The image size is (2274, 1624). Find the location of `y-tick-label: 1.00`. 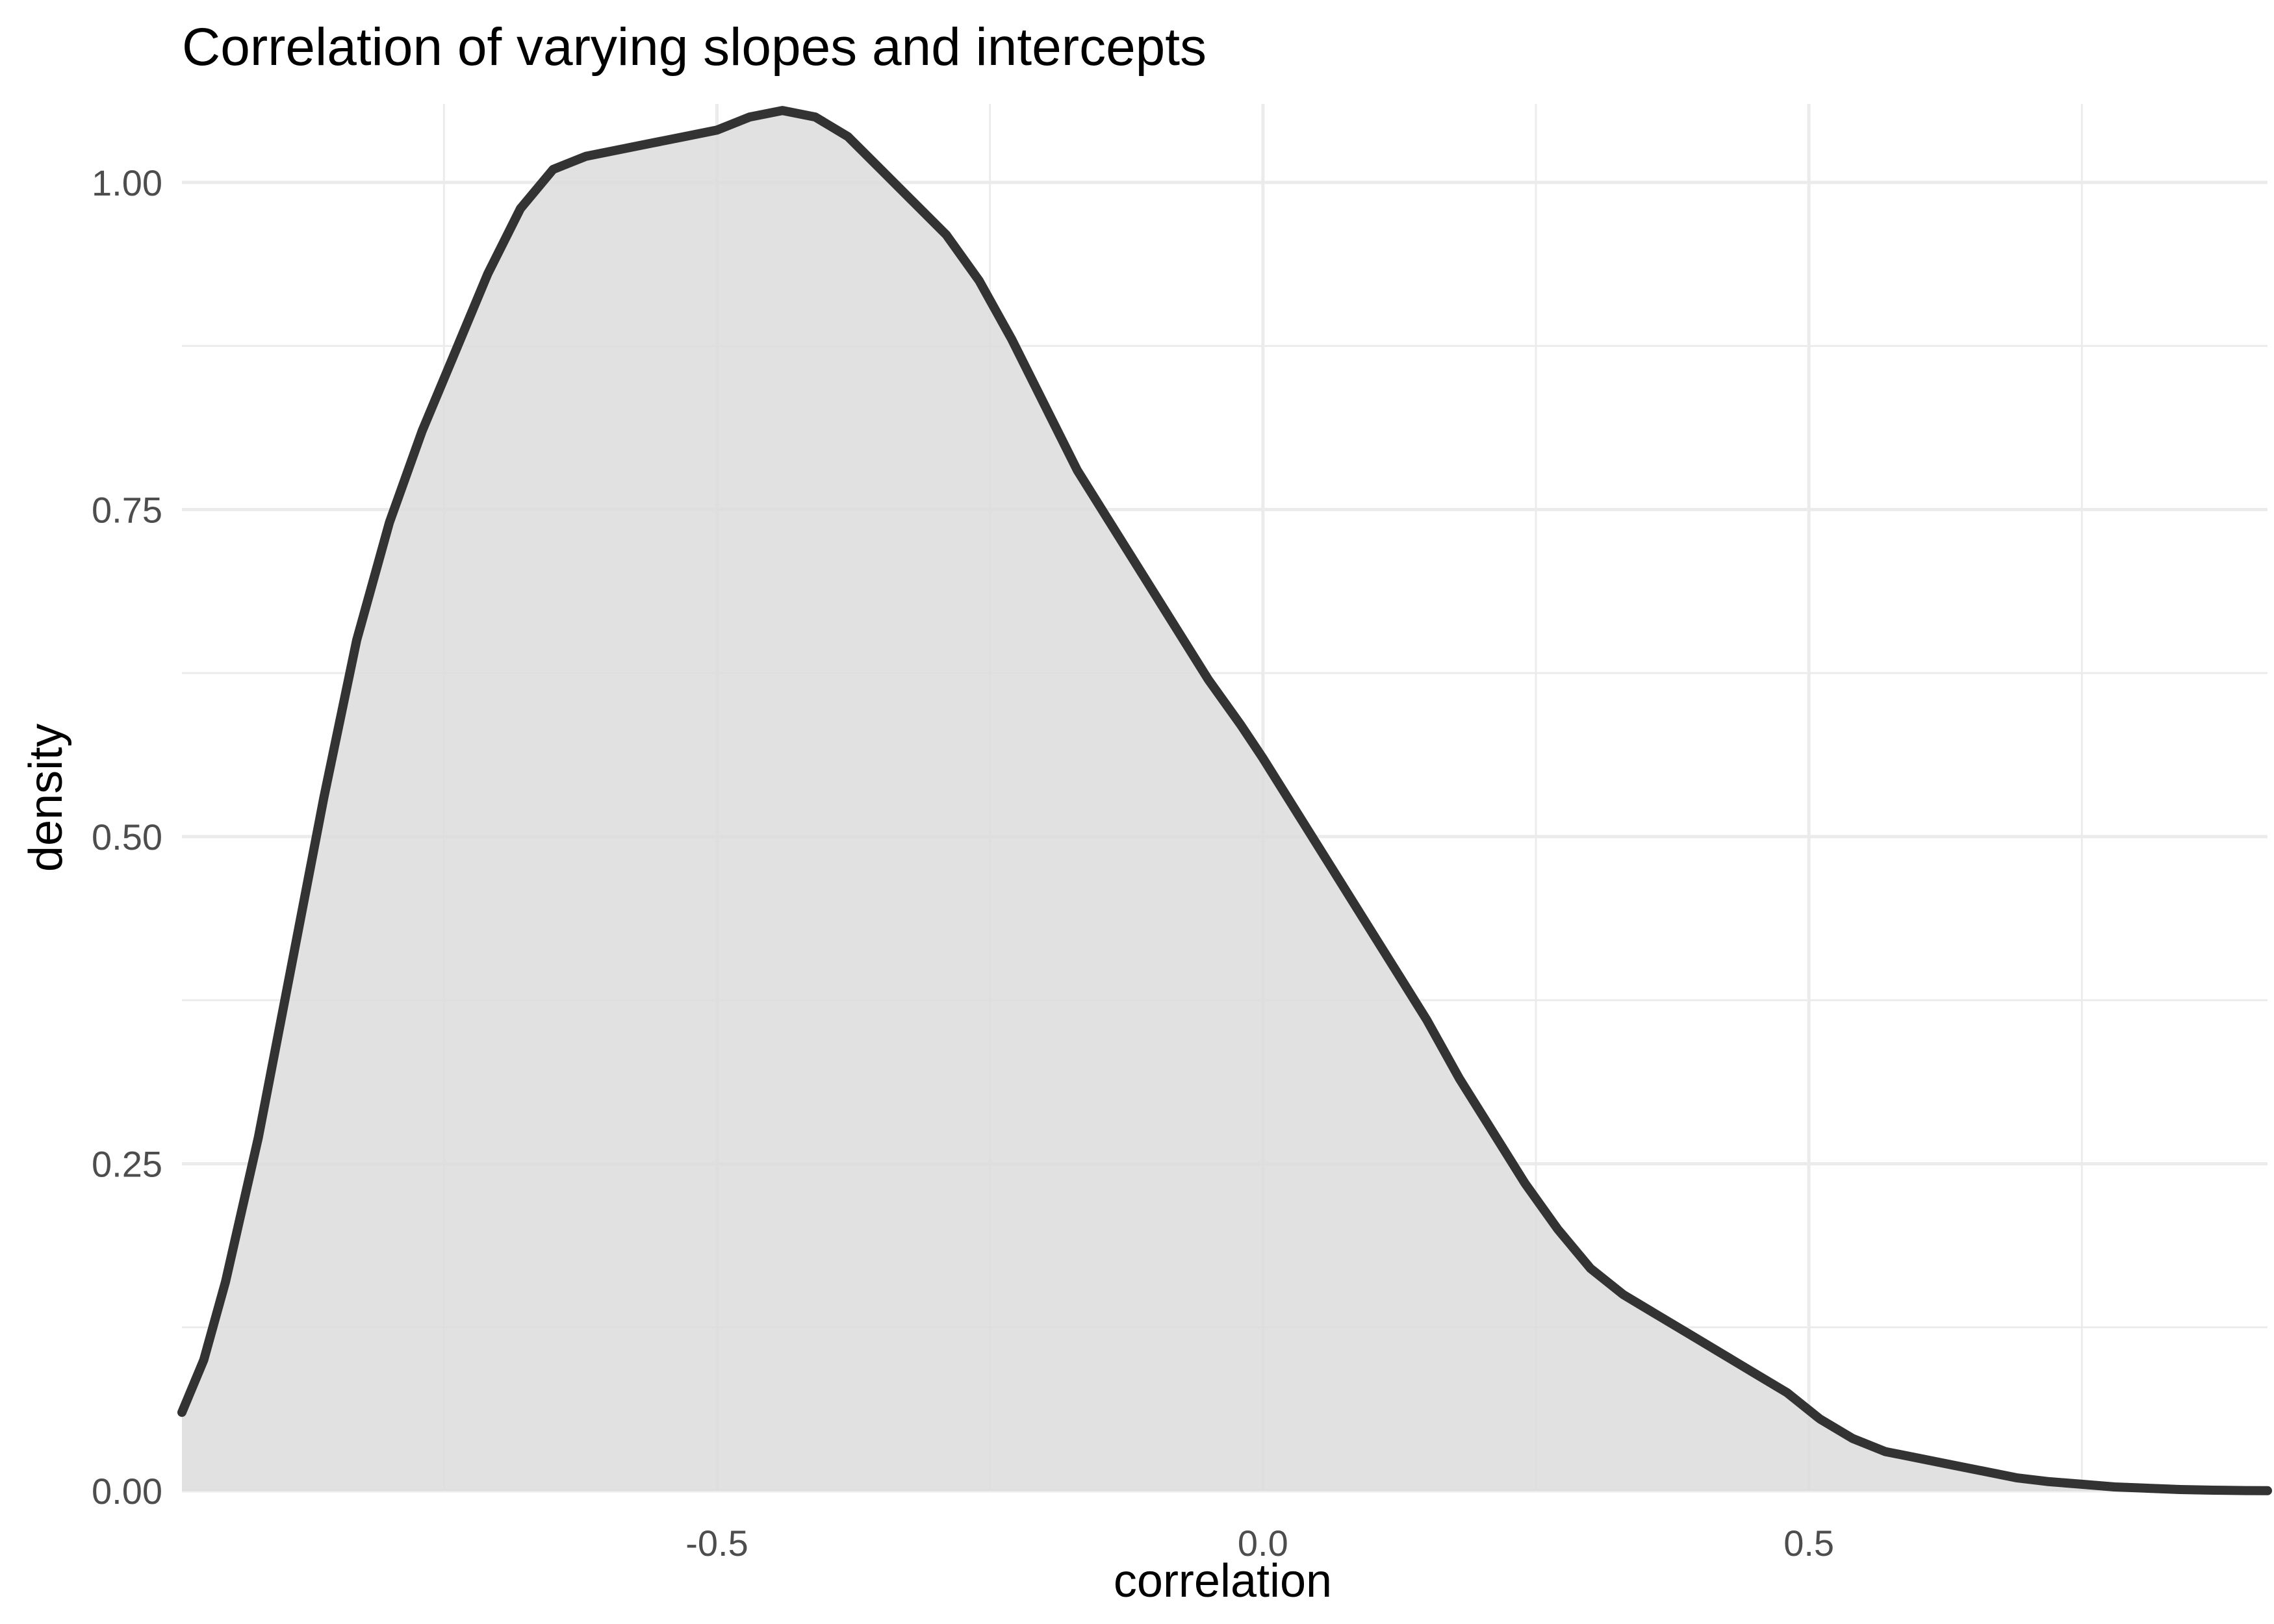

y-tick-label: 1.00 is located at coordinates (127, 182).